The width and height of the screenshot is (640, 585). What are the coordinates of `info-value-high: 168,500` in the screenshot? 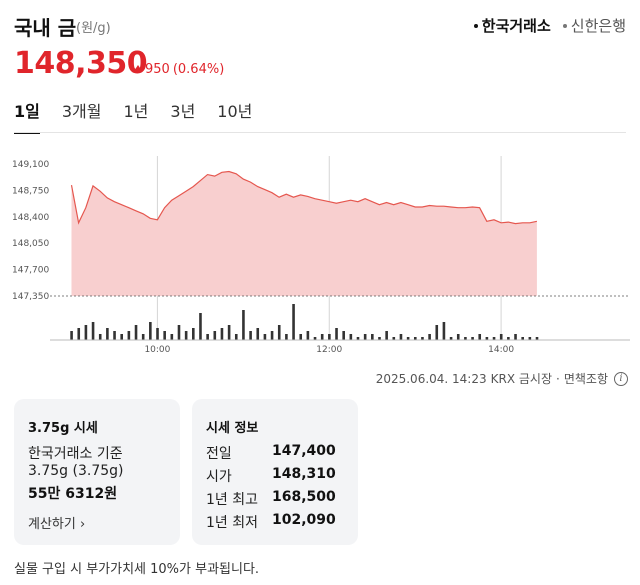 It's located at (304, 497).